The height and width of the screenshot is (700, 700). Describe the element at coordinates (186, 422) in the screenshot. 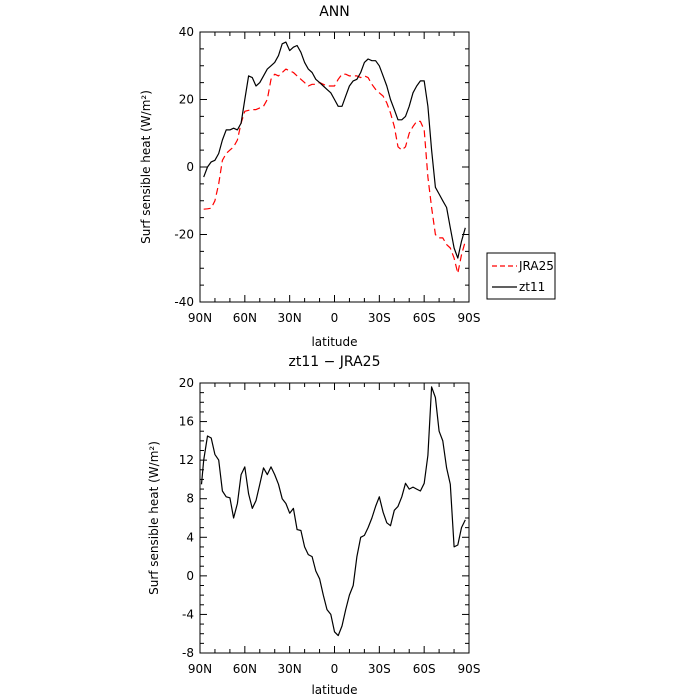

I see `y-tick-label: 16` at that location.